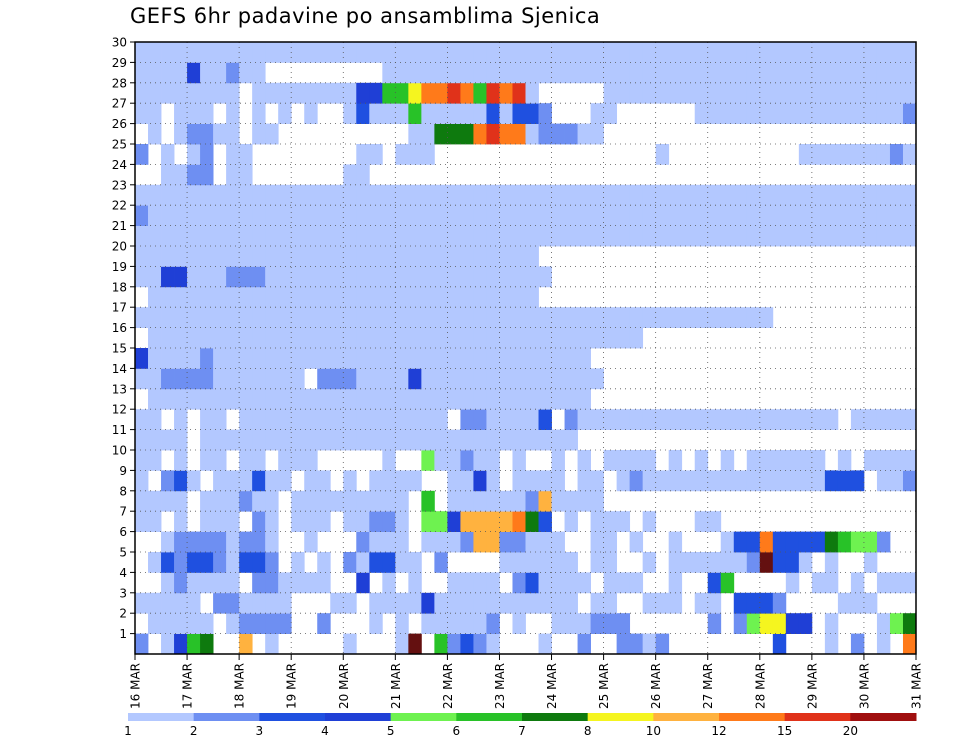 Image resolution: width=960 pixels, height=742 pixels. I want to click on y-tick-label: 29, so click(119, 63).